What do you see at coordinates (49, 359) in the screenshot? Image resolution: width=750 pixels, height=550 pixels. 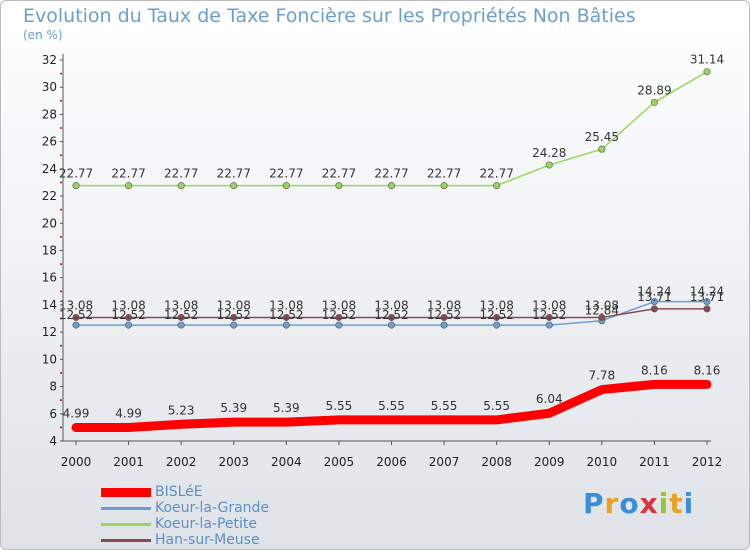 I see `y-tick-label: 10` at bounding box center [49, 359].